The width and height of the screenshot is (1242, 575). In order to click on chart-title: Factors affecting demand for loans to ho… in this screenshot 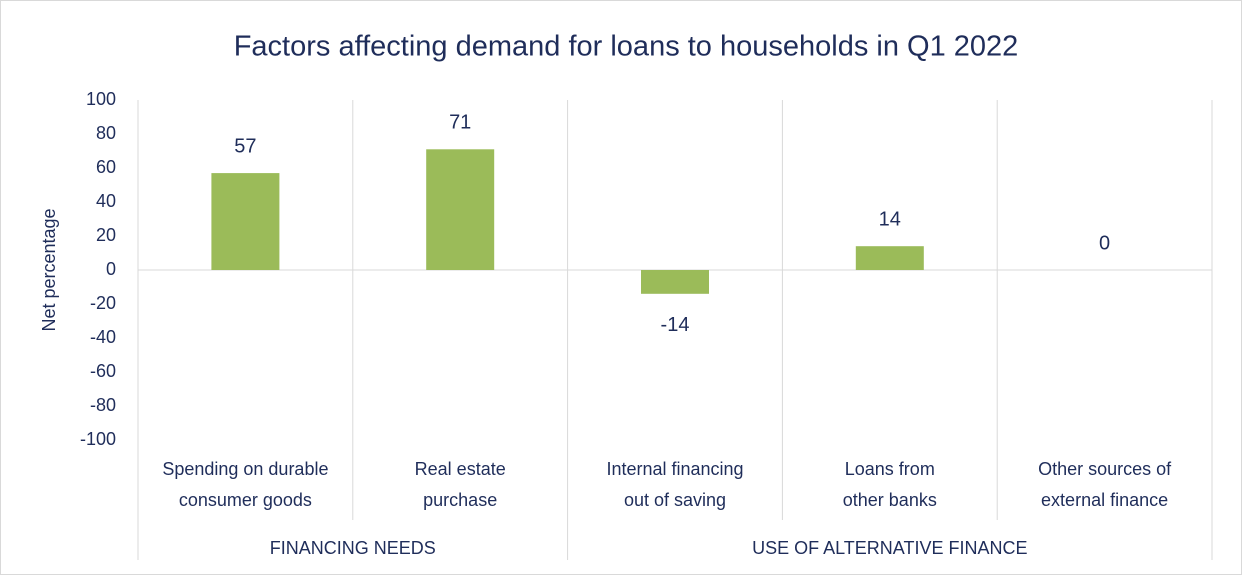, I will do `click(626, 47)`.